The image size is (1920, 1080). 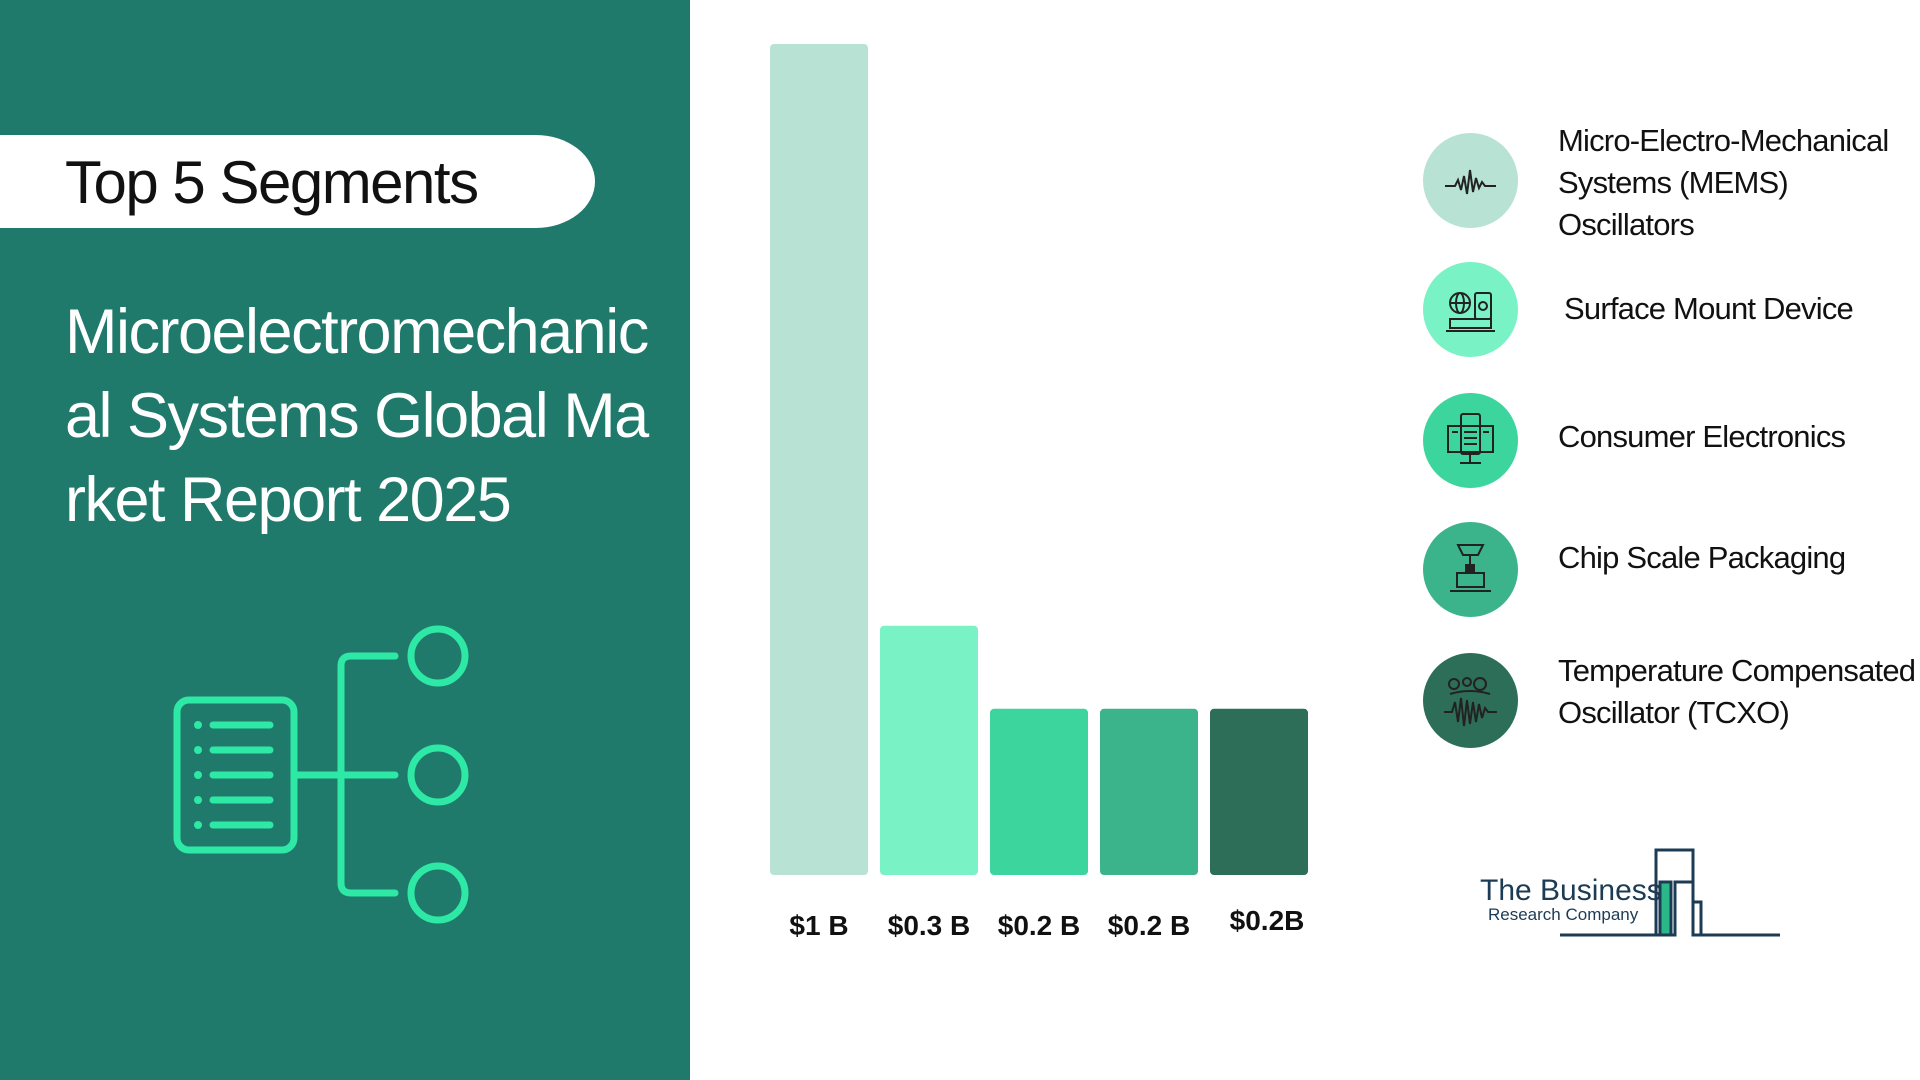 What do you see at coordinates (1470, 309) in the screenshot?
I see `device-gear-icon` at bounding box center [1470, 309].